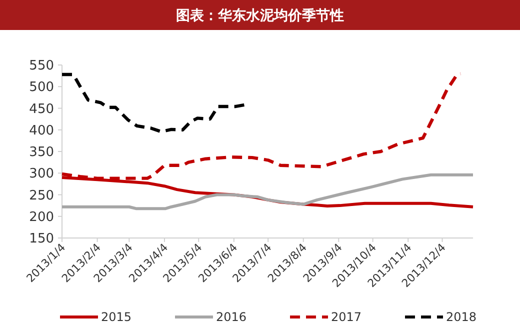 The height and width of the screenshot is (332, 520). What do you see at coordinates (41, 196) in the screenshot?
I see `y-tick-label: 250` at bounding box center [41, 196].